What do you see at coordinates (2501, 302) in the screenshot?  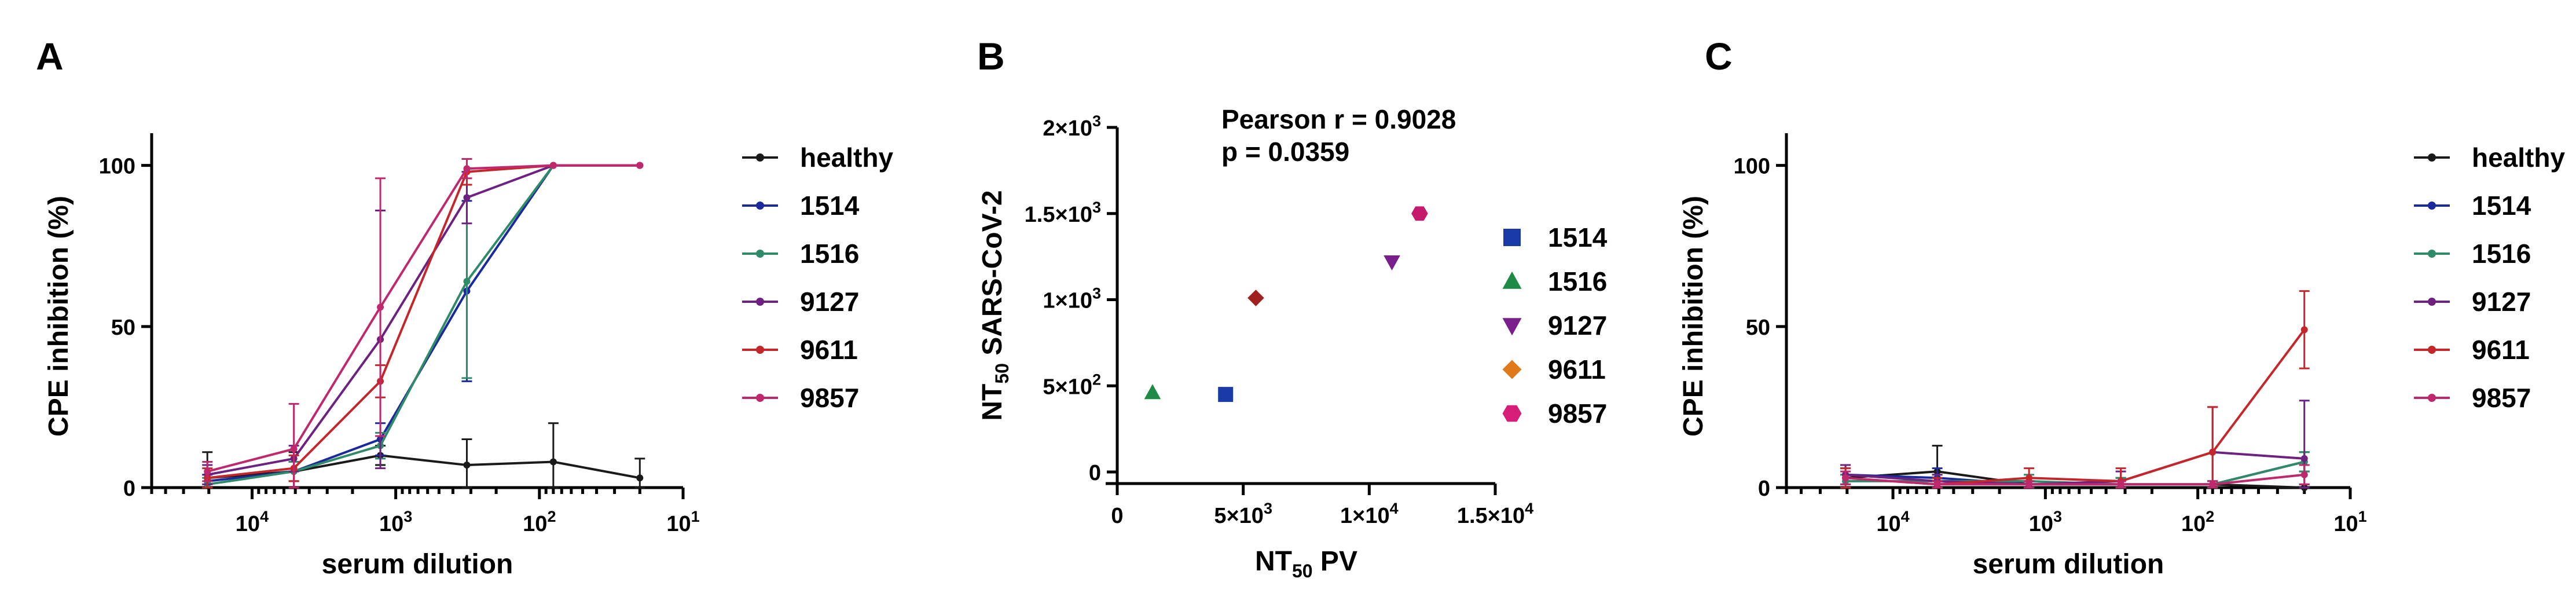 I see `legend-label: 9127` at bounding box center [2501, 302].